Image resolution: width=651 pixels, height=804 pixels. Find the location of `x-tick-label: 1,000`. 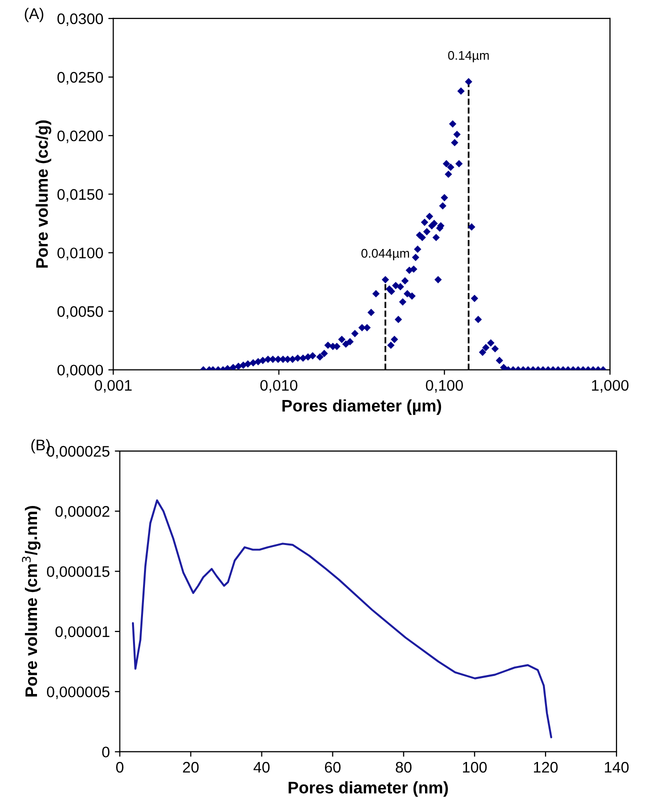

x-tick-label: 1,000 is located at coordinates (610, 386).